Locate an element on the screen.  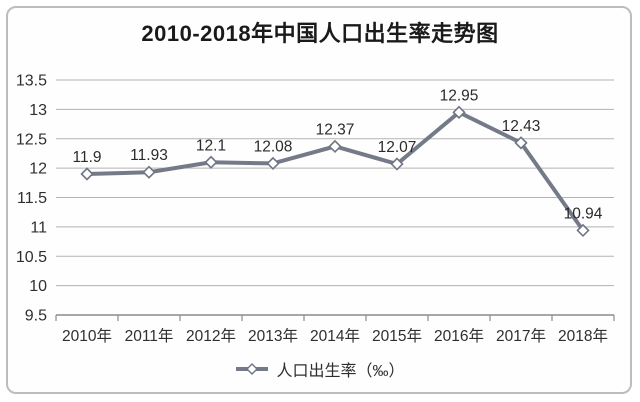
x-axis-category-label: 2013年 is located at coordinates (273, 336).